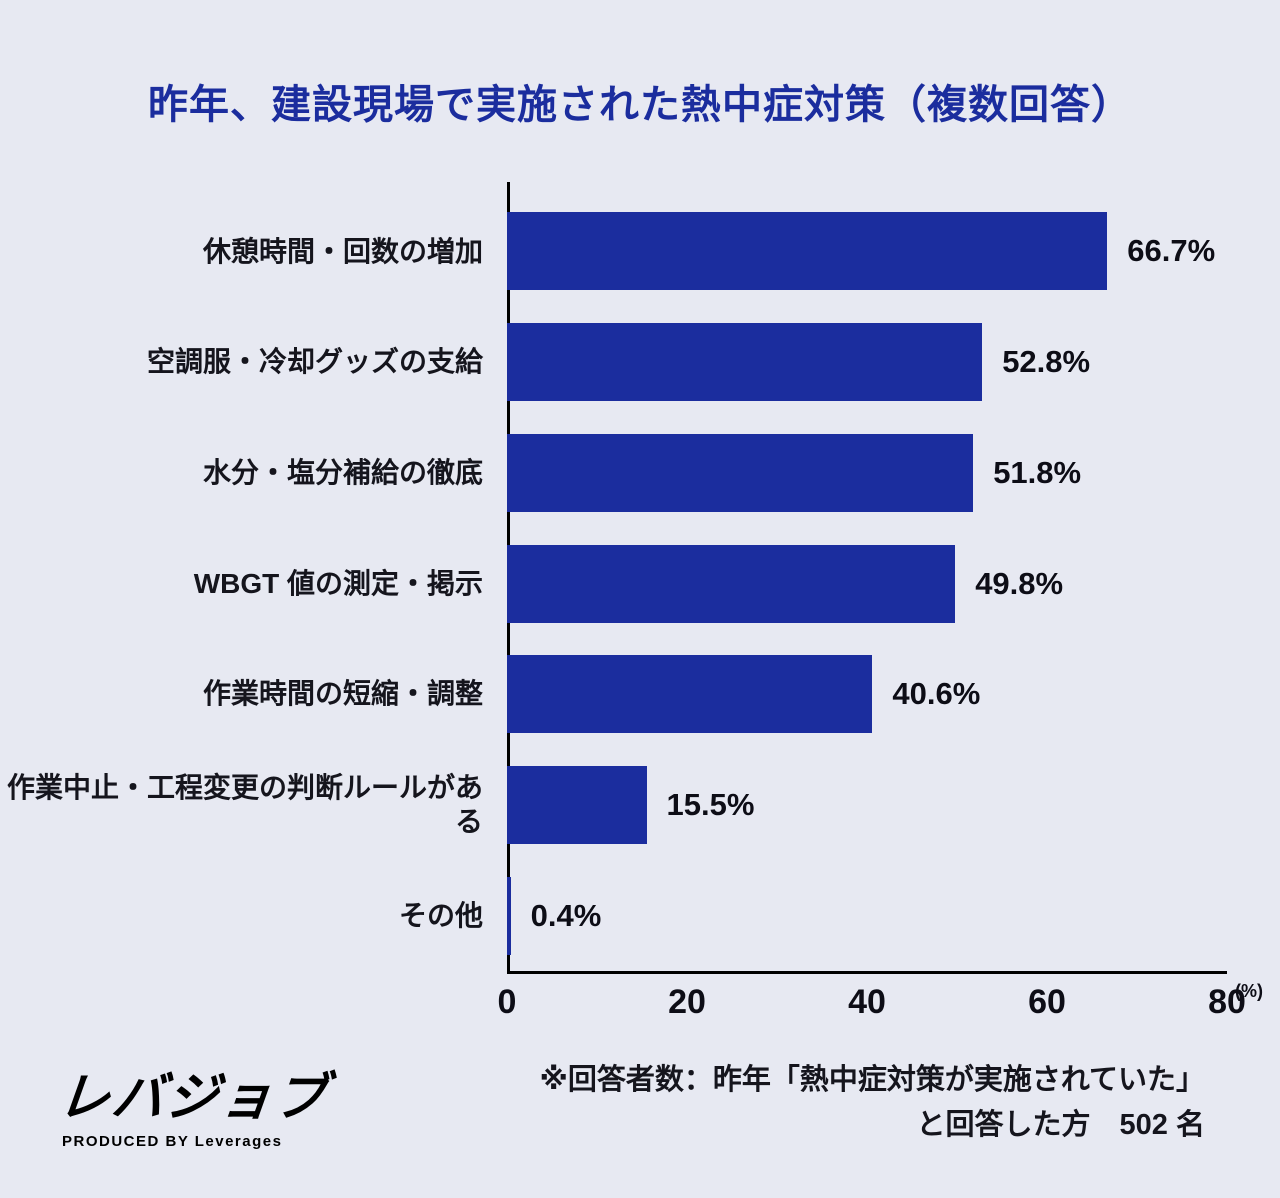 The height and width of the screenshot is (1198, 1280). Describe the element at coordinates (1046, 362) in the screenshot. I see `value-label: 52.8%` at that location.